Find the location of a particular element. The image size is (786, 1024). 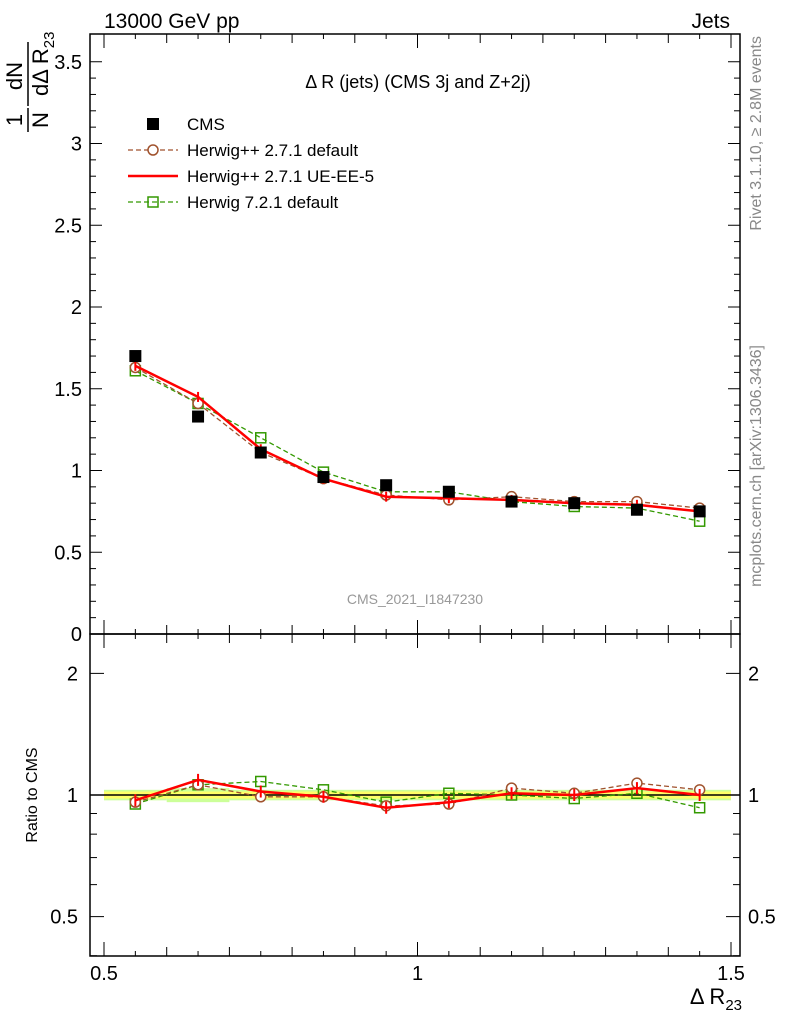

y-label-numerator-dn: dN is located at coordinates (14, 76).